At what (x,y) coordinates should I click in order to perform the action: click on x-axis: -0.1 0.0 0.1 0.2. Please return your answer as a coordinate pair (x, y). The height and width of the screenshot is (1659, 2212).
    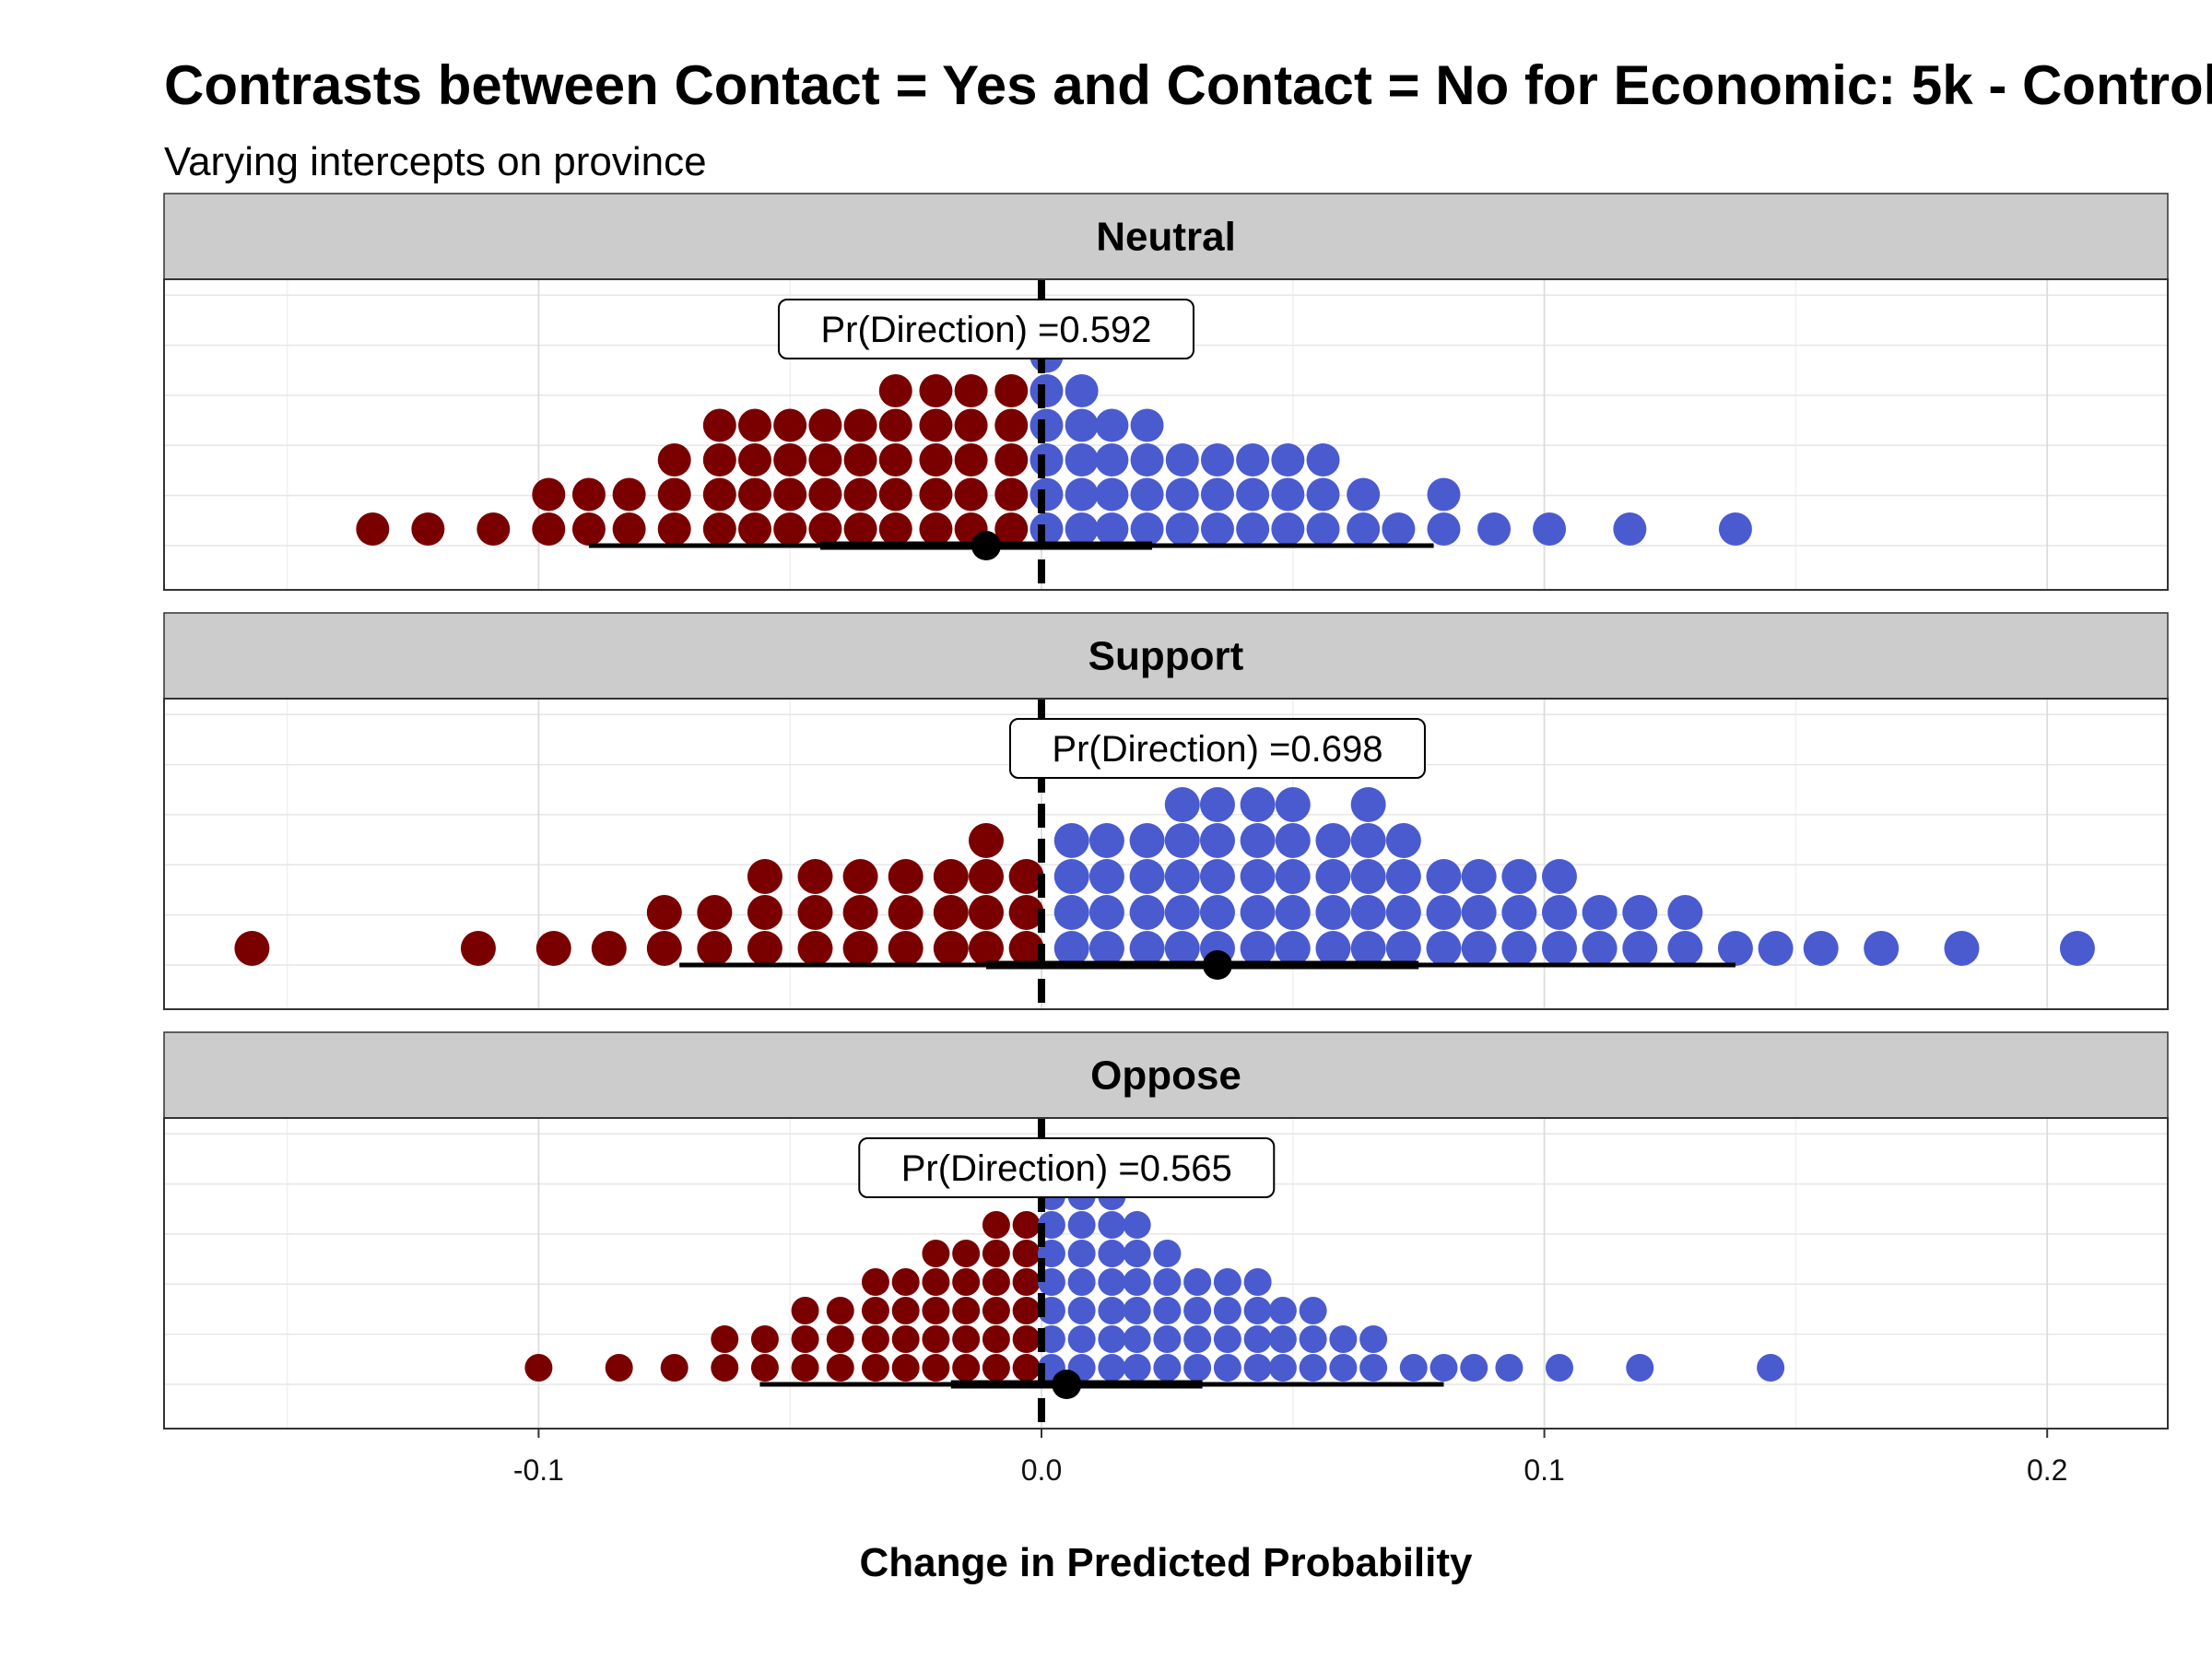
    Looking at the image, I should click on (1290, 1458).